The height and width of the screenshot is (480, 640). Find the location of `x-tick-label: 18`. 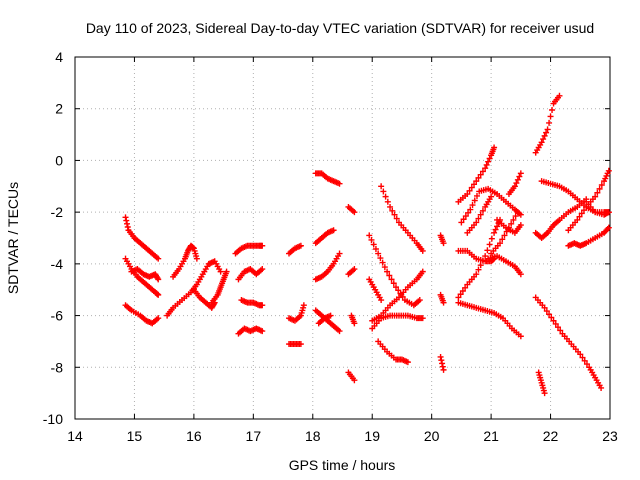

x-tick-label: 18 is located at coordinates (313, 436).